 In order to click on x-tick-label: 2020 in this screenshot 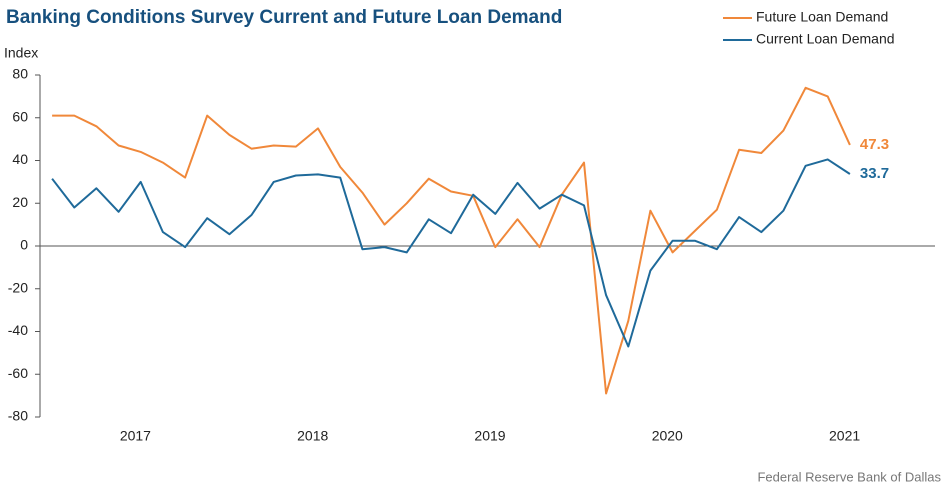, I will do `click(667, 436)`.